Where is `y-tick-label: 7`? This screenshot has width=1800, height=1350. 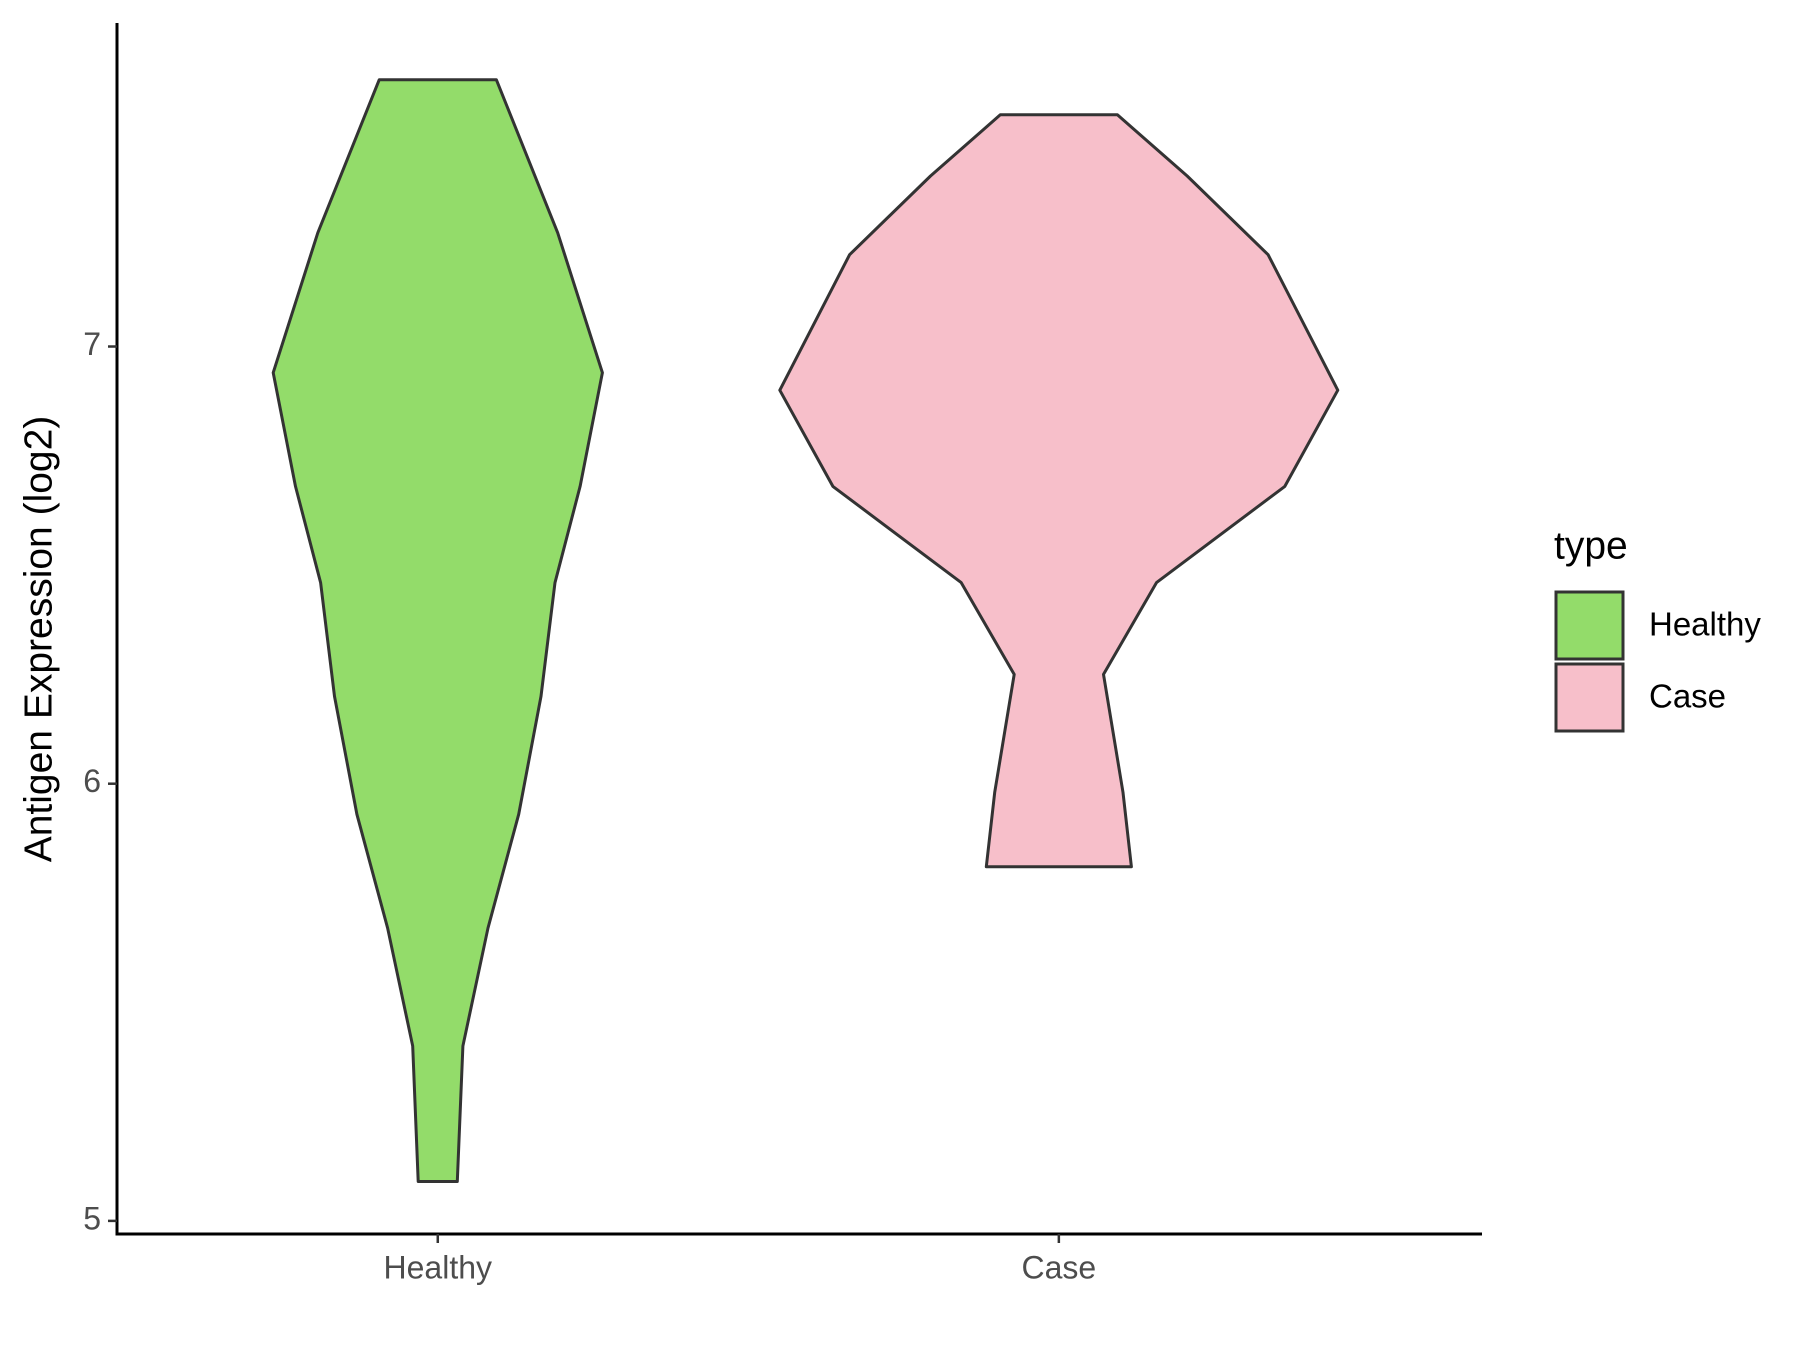 y-tick-label: 7 is located at coordinates (92, 344).